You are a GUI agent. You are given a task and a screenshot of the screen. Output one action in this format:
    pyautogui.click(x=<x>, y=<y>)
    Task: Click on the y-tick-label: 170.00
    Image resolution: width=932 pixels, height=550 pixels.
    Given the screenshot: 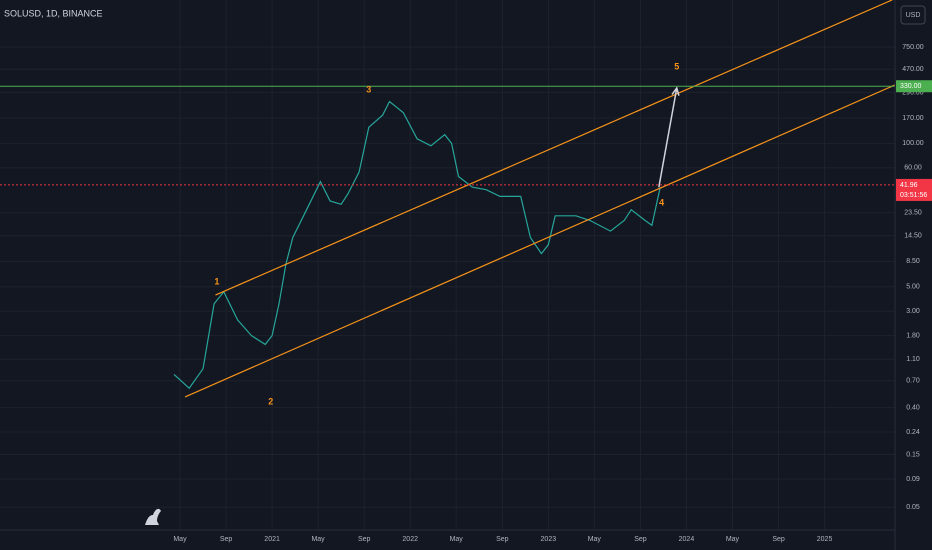 What is the action you would take?
    pyautogui.click(x=913, y=118)
    